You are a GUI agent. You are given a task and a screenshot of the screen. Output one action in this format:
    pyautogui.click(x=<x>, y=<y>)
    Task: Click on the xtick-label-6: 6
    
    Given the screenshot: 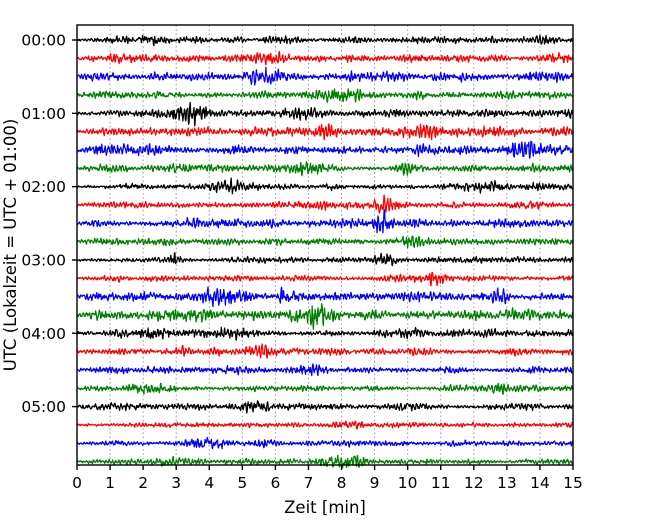 What is the action you would take?
    pyautogui.click(x=275, y=483)
    